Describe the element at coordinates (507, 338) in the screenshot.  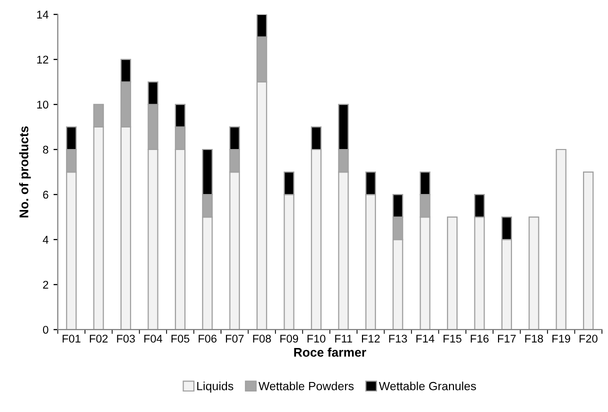
I see `x-tick-label: F17` at that location.